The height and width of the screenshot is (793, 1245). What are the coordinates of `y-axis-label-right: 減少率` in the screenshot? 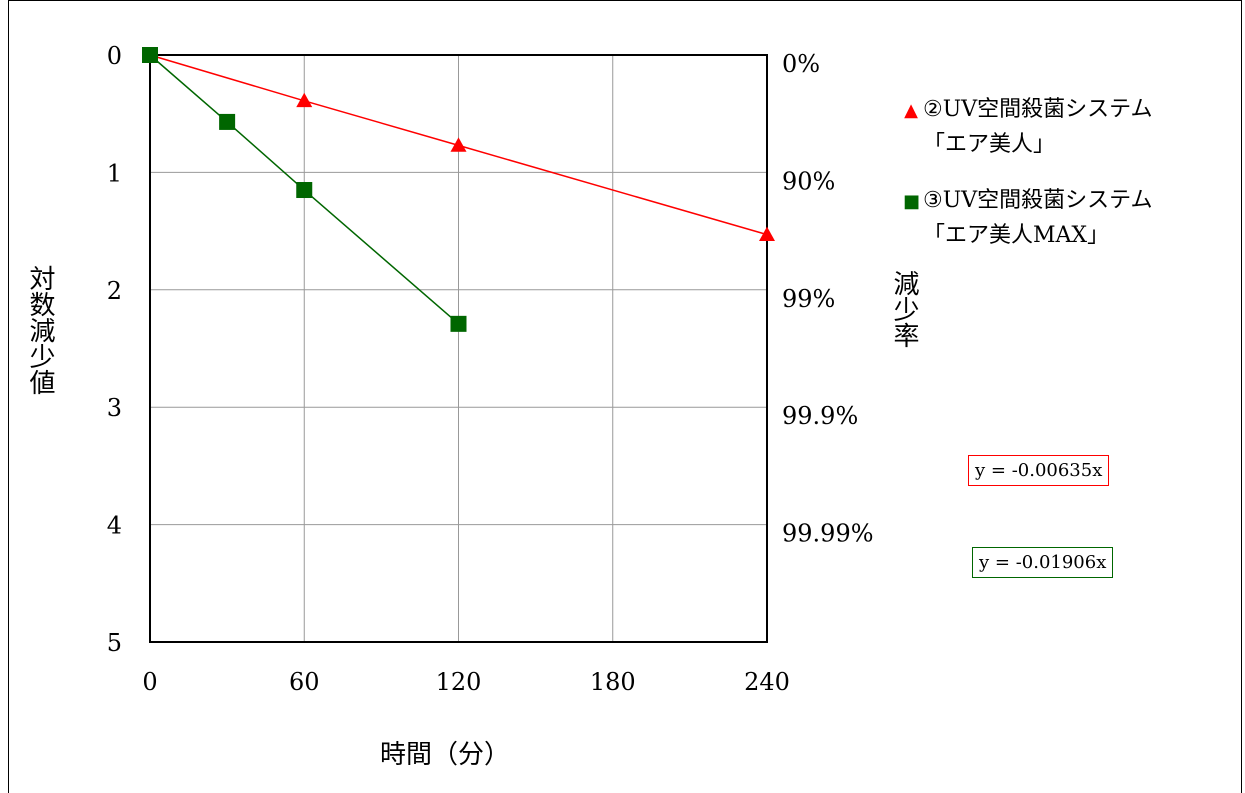 It's located at (904, 309).